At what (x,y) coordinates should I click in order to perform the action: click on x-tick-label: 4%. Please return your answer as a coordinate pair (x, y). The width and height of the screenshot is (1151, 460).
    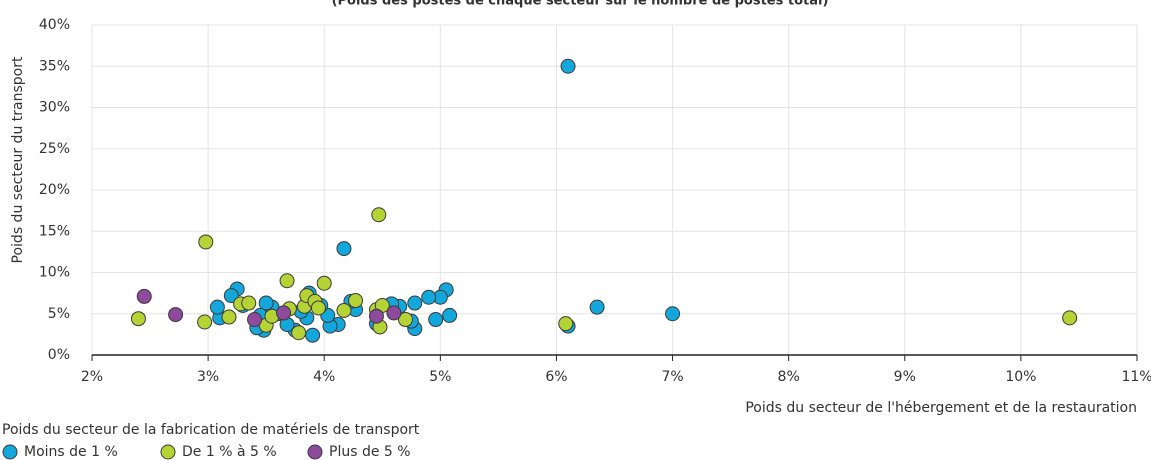
    Looking at the image, I should click on (324, 377).